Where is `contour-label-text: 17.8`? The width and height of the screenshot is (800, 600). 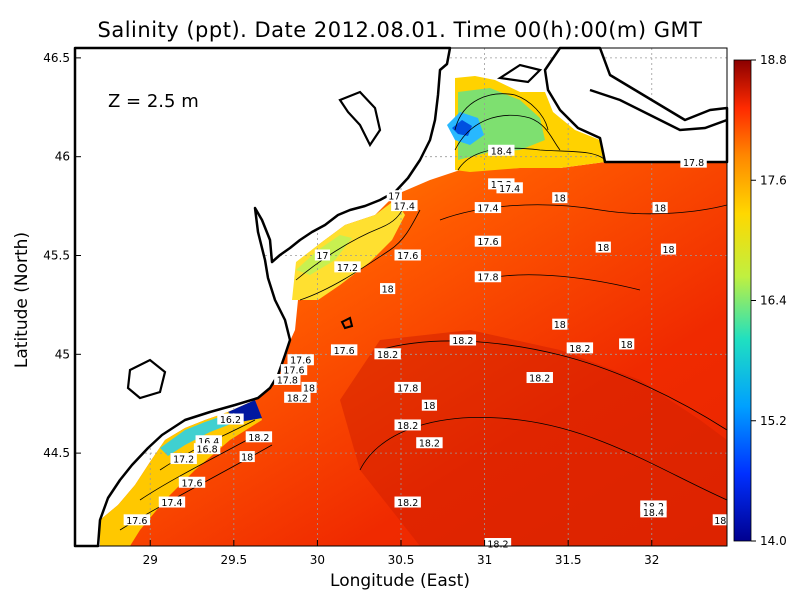
contour-label-text: 17.8 is located at coordinates (693, 163).